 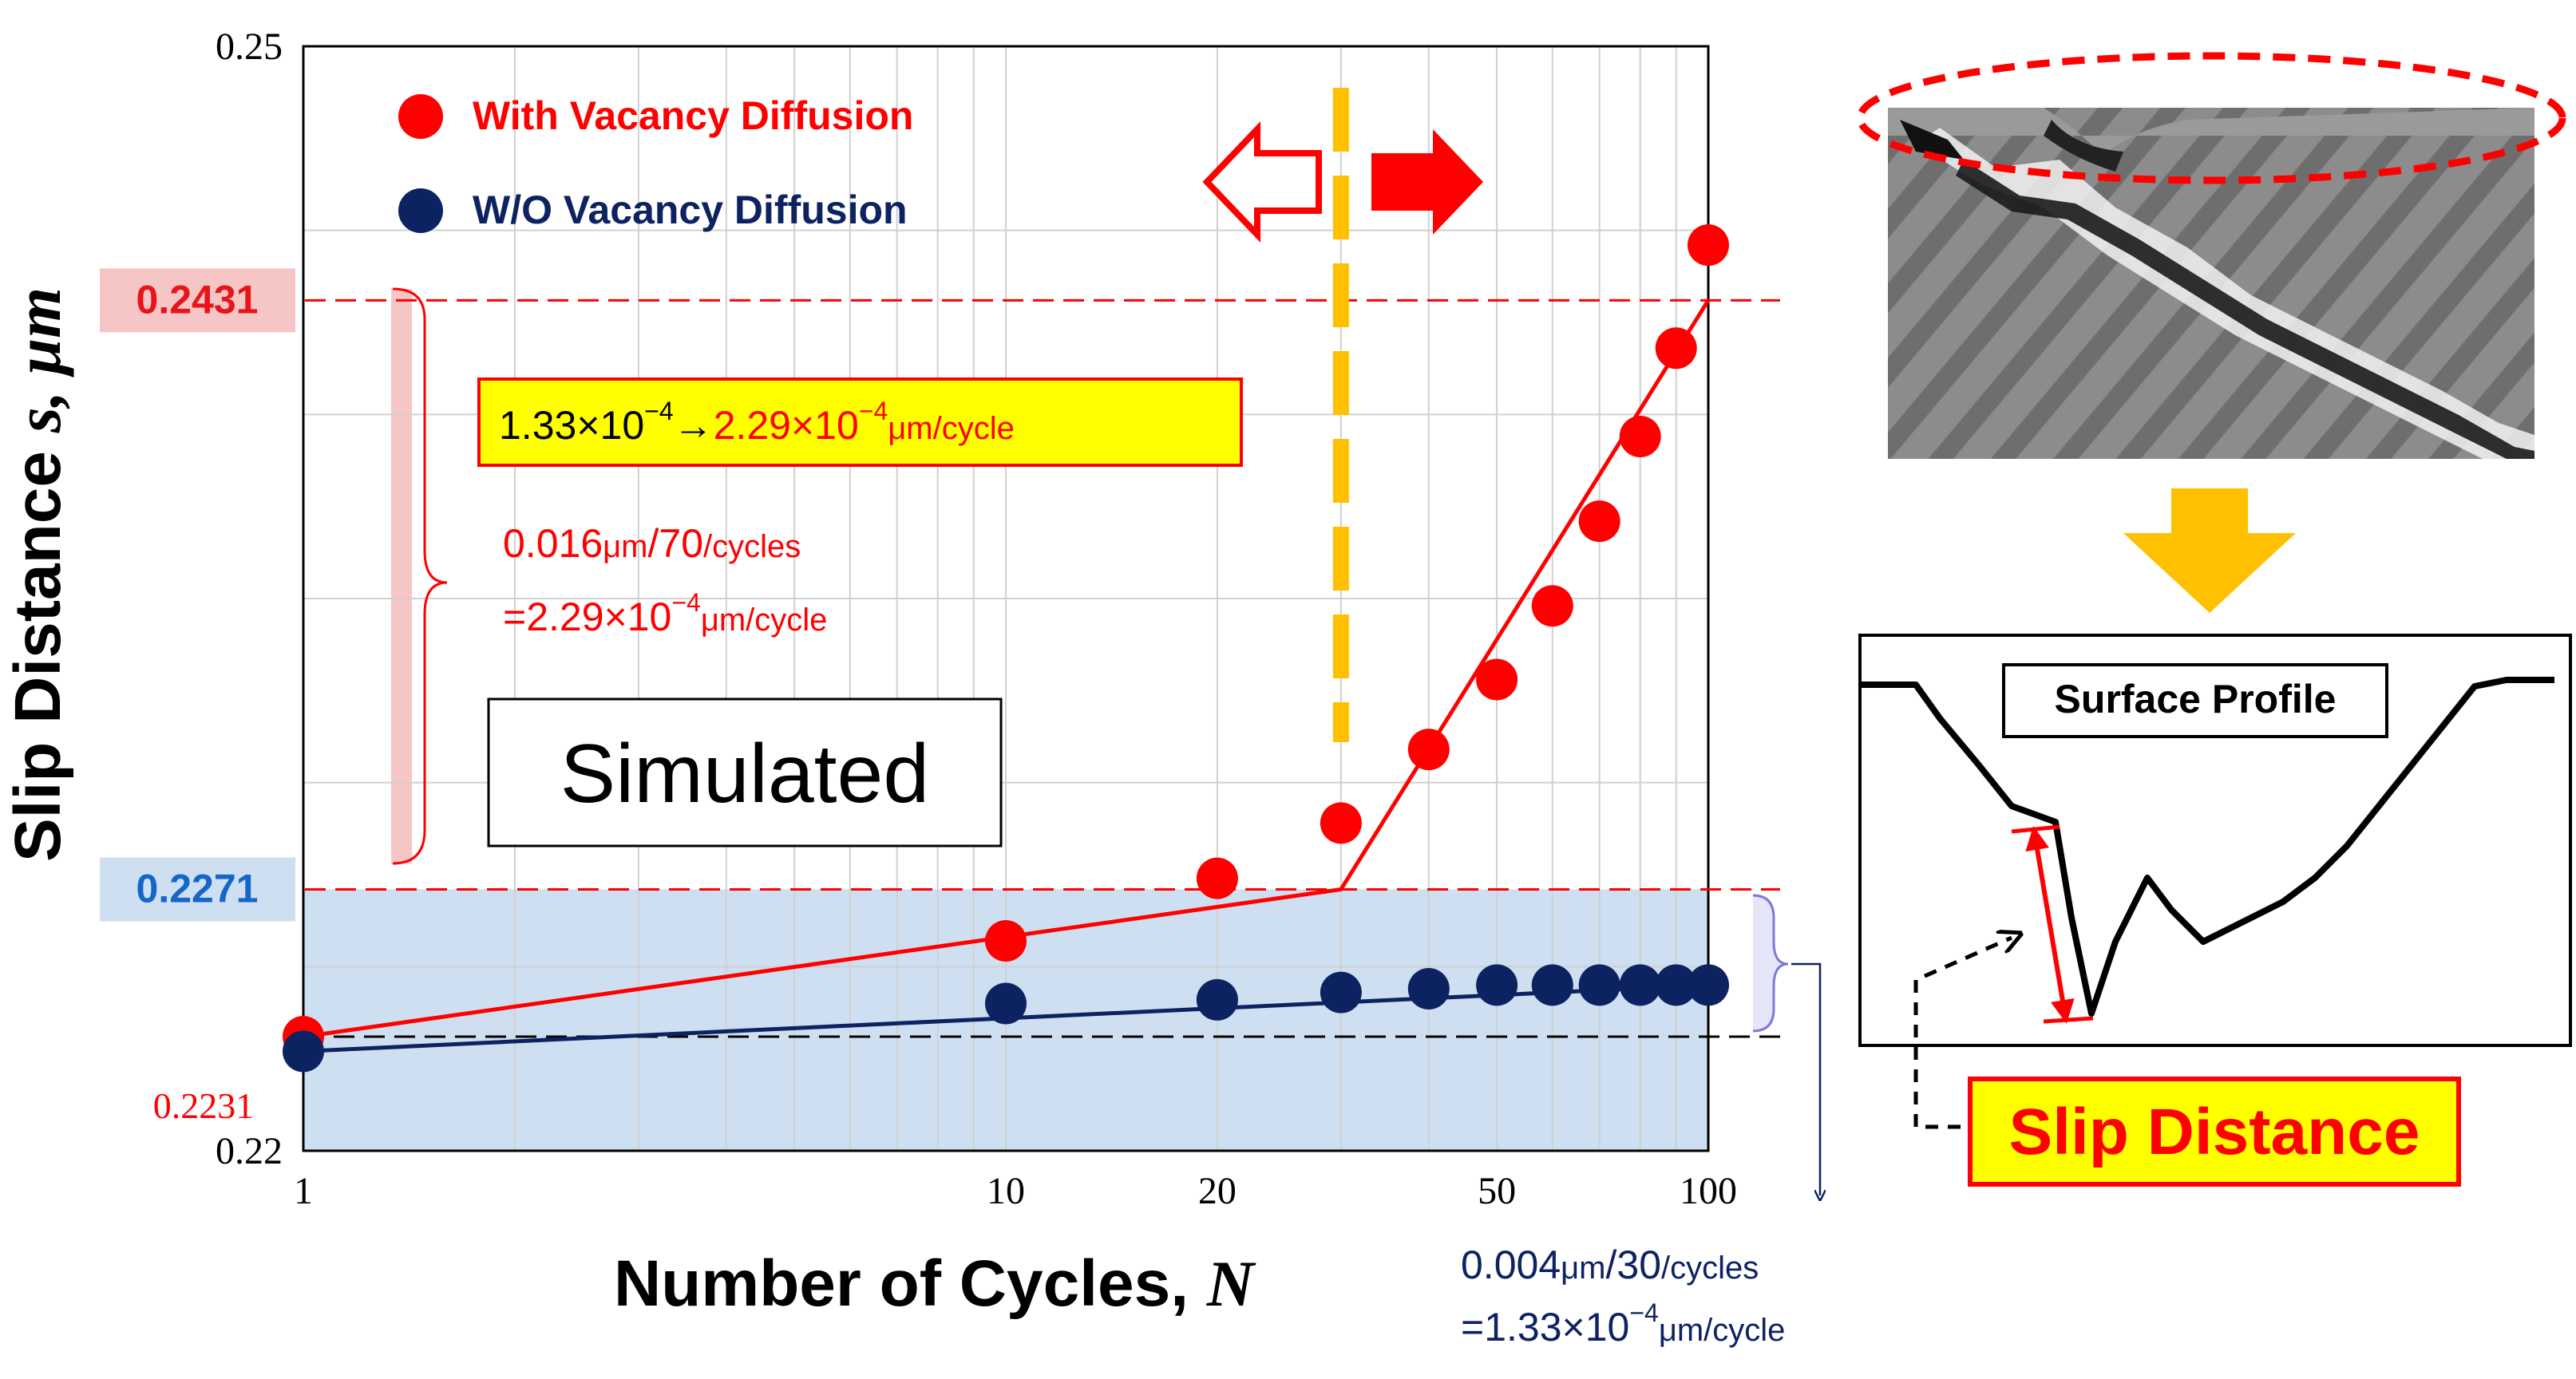 I want to click on x-tick-label: 20, so click(x=1217, y=1191).